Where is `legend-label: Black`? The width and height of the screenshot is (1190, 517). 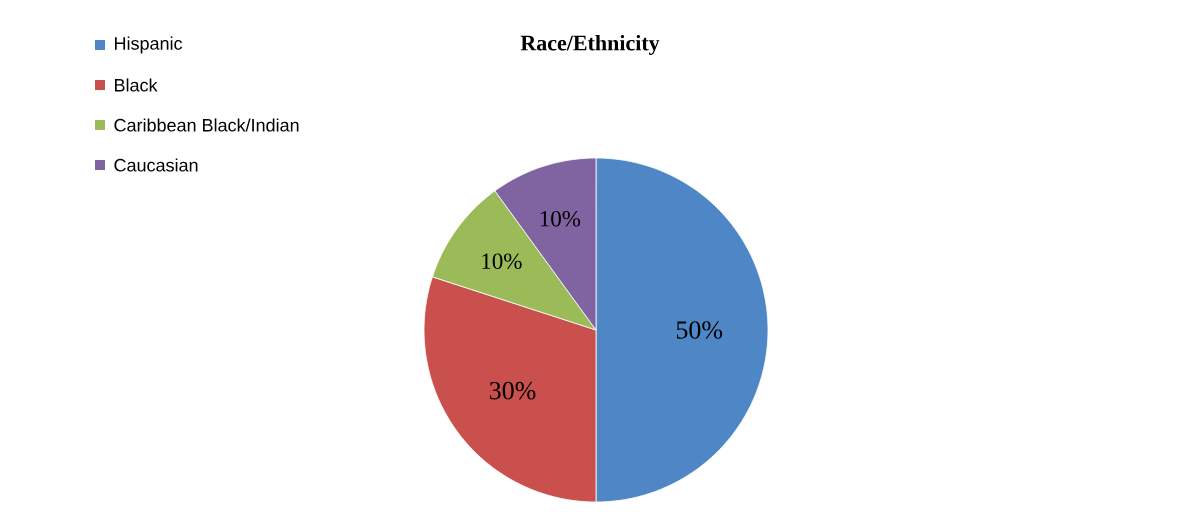
legend-label: Black is located at coordinates (136, 85).